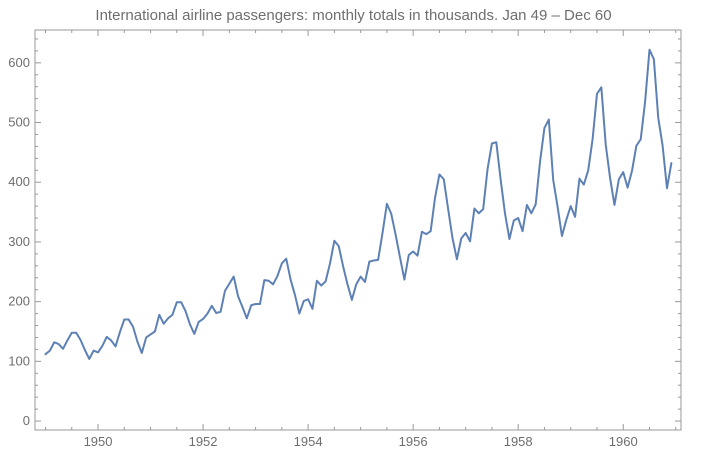 The width and height of the screenshot is (707, 455). What do you see at coordinates (413, 441) in the screenshot?
I see `x-tick-label: 1956` at bounding box center [413, 441].